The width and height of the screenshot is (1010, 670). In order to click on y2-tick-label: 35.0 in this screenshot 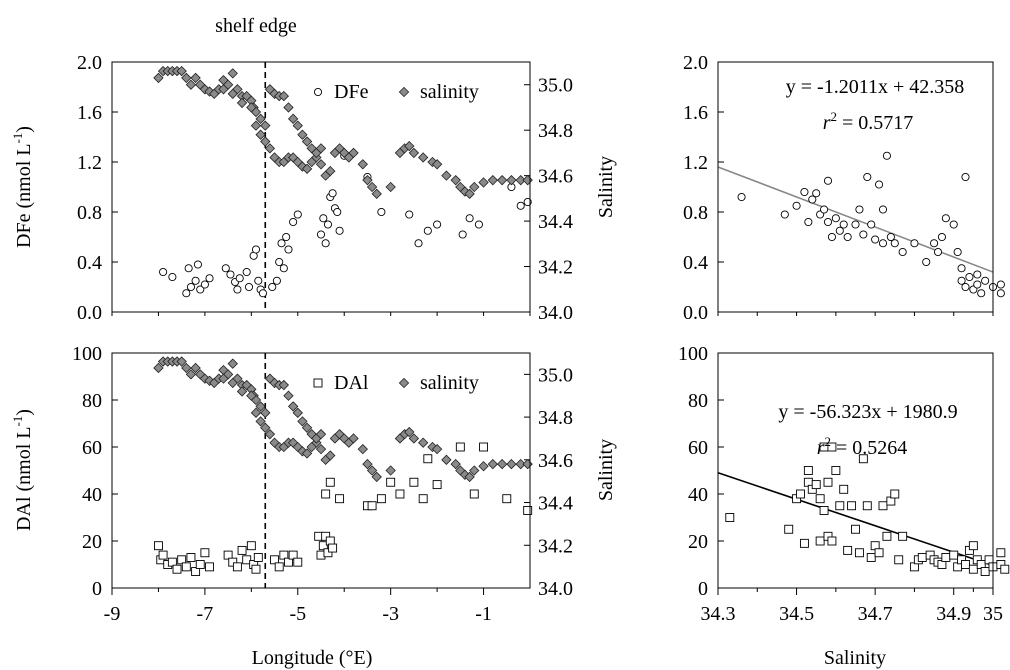, I will do `click(555, 375)`.